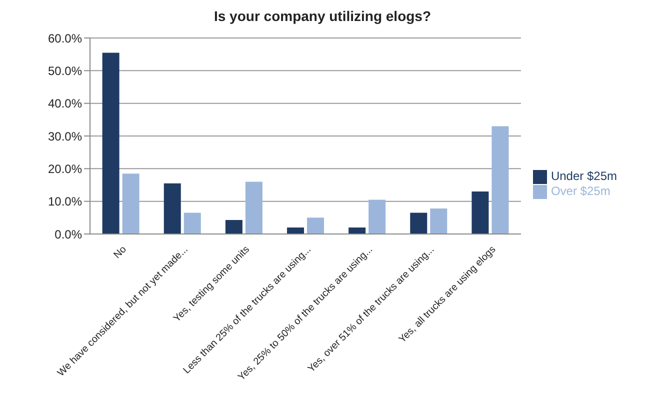 This screenshot has height=399, width=645. I want to click on y-tick-label: 0.0%, so click(68, 234).